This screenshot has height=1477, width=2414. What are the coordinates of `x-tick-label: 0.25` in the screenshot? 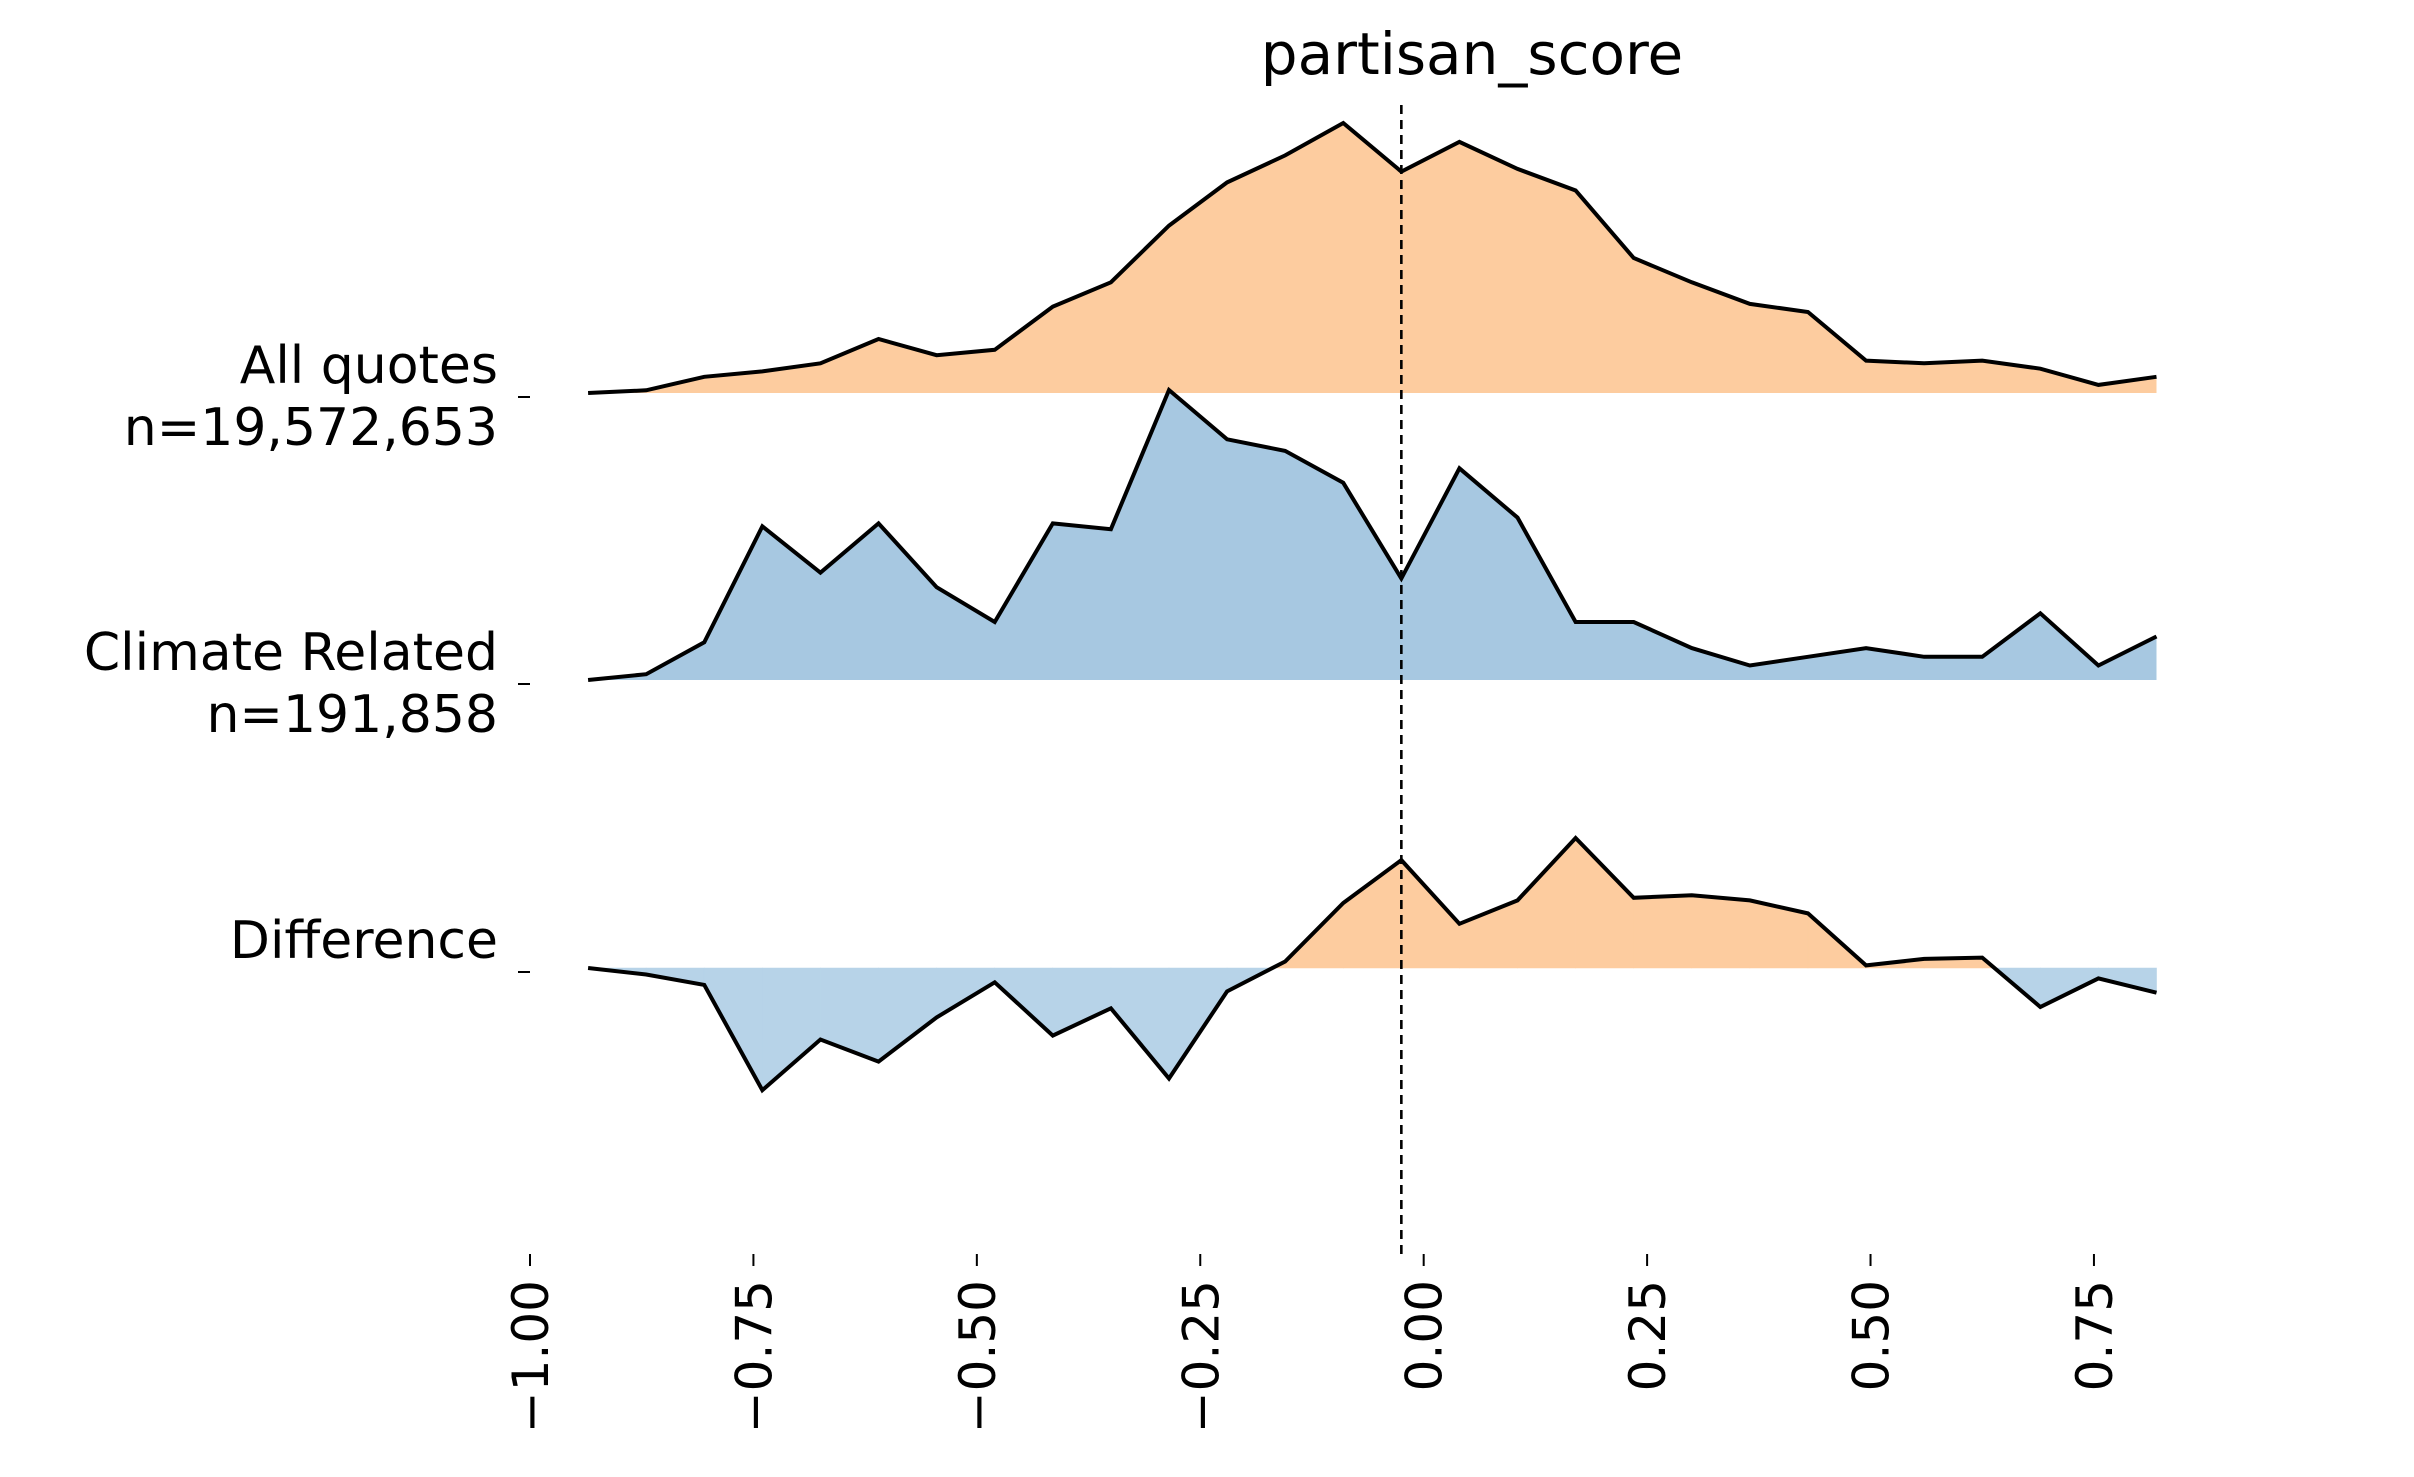 It's located at (1648, 1335).